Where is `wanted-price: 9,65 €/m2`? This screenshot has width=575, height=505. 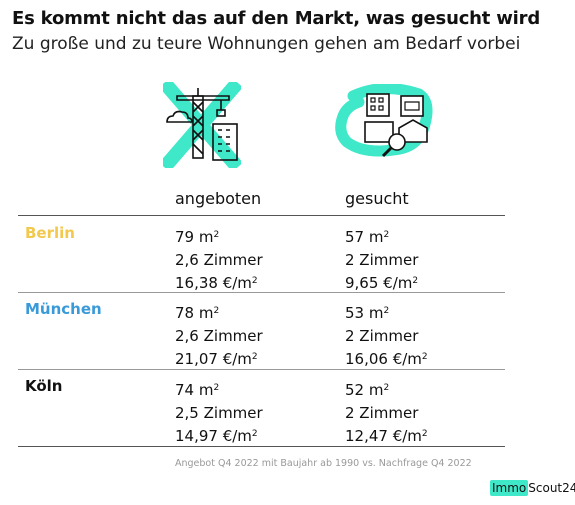 wanted-price: 9,65 €/m2 is located at coordinates (382, 283).